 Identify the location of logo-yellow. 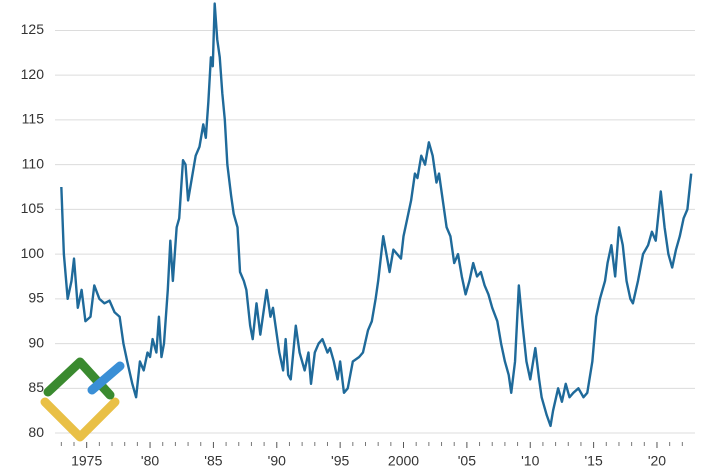
(80, 419).